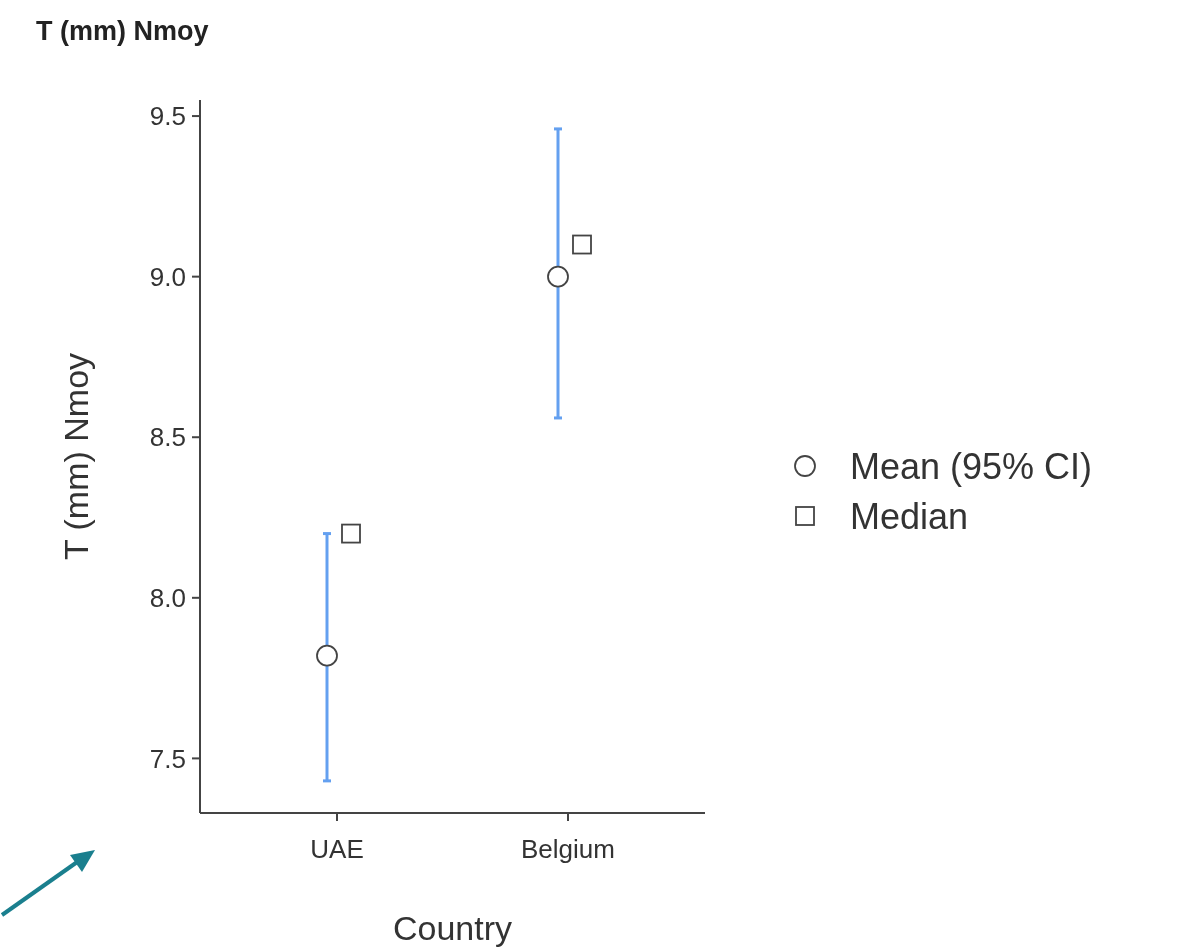 The image size is (1196, 950). Describe the element at coordinates (909, 516) in the screenshot. I see `legend-label: Median` at that location.